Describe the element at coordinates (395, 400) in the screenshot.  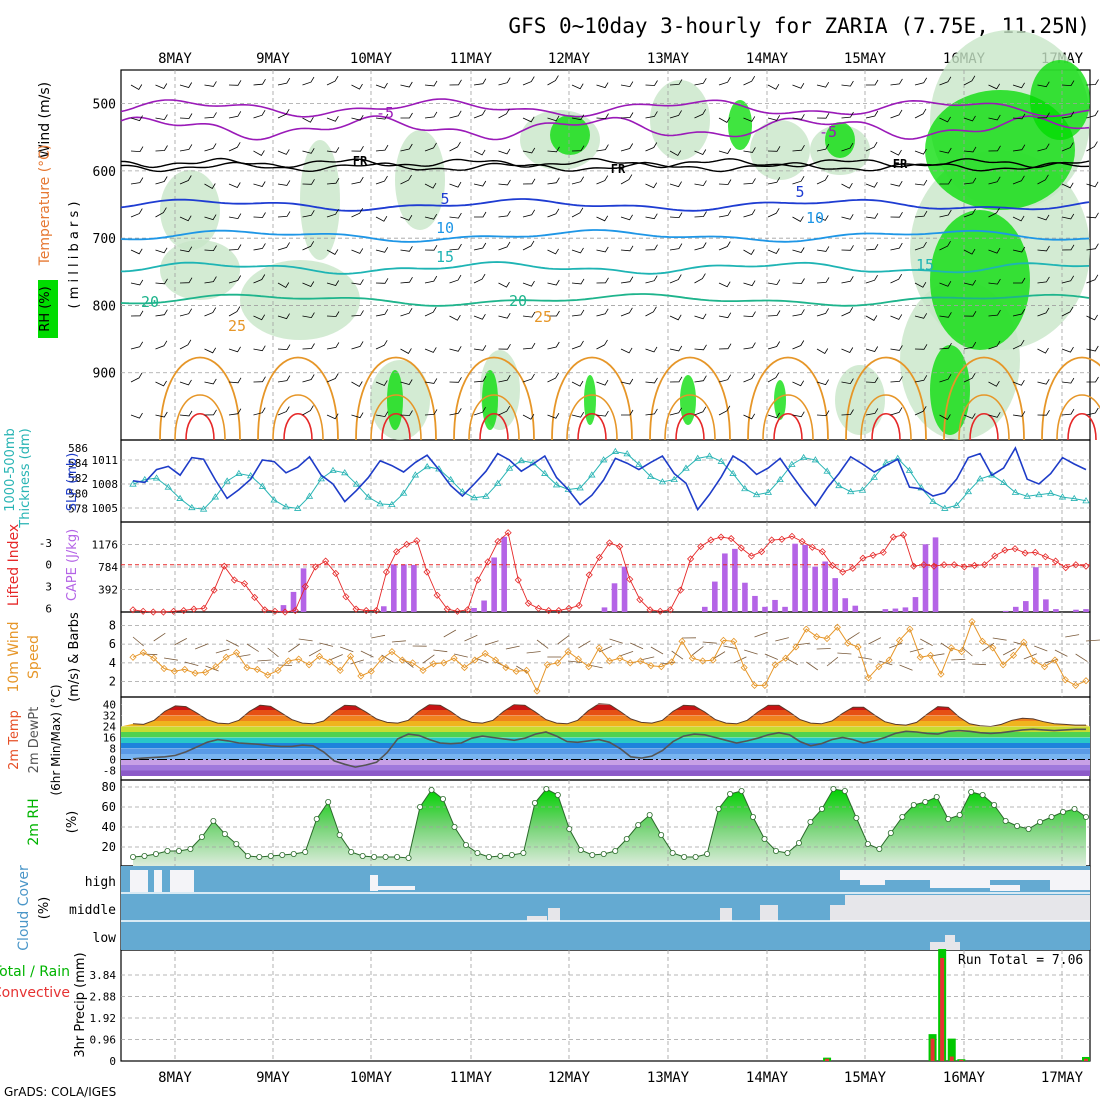
I see `rh-high-area` at that location.